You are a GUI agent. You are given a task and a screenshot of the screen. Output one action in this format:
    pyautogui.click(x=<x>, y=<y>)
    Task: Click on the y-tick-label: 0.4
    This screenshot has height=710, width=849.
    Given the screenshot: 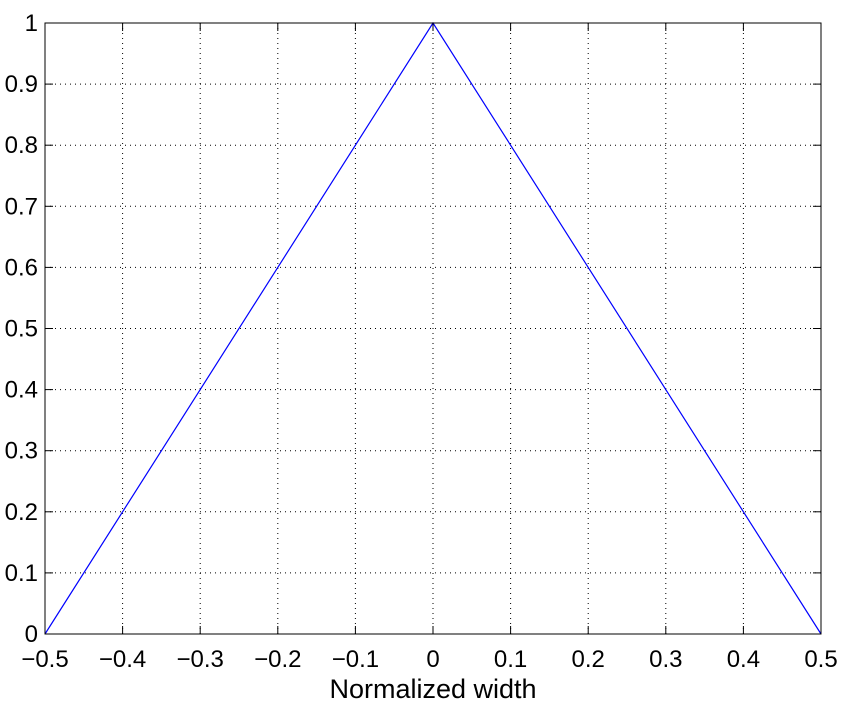 What is the action you would take?
    pyautogui.click(x=21, y=390)
    